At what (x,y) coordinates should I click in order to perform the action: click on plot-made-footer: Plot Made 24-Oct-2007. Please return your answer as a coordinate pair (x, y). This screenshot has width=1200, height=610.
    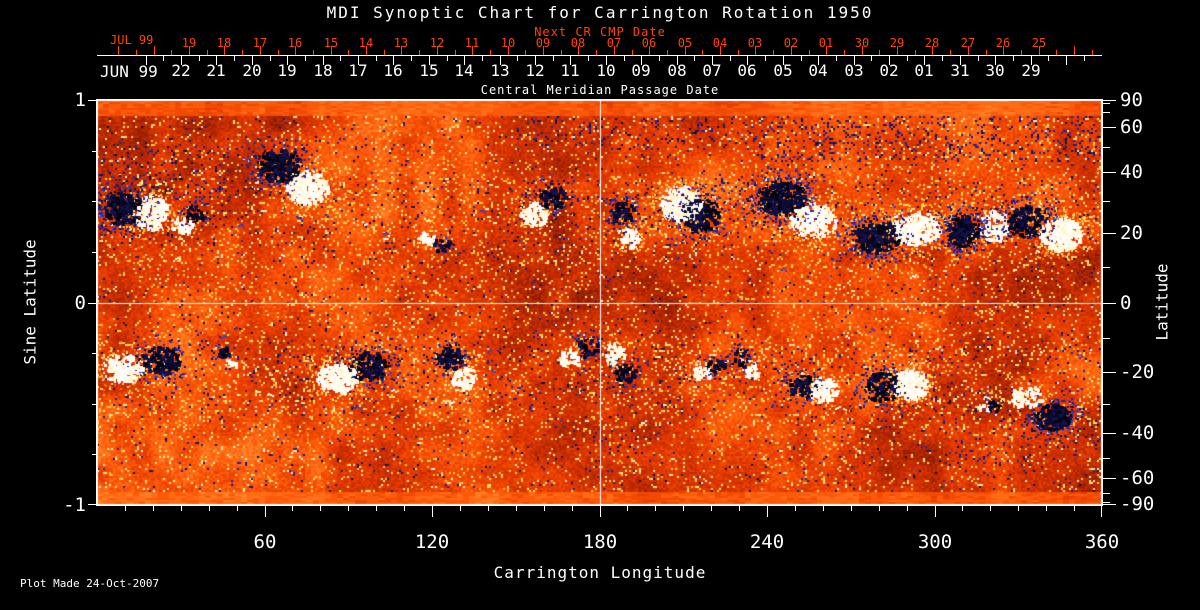
    Looking at the image, I should click on (90, 583).